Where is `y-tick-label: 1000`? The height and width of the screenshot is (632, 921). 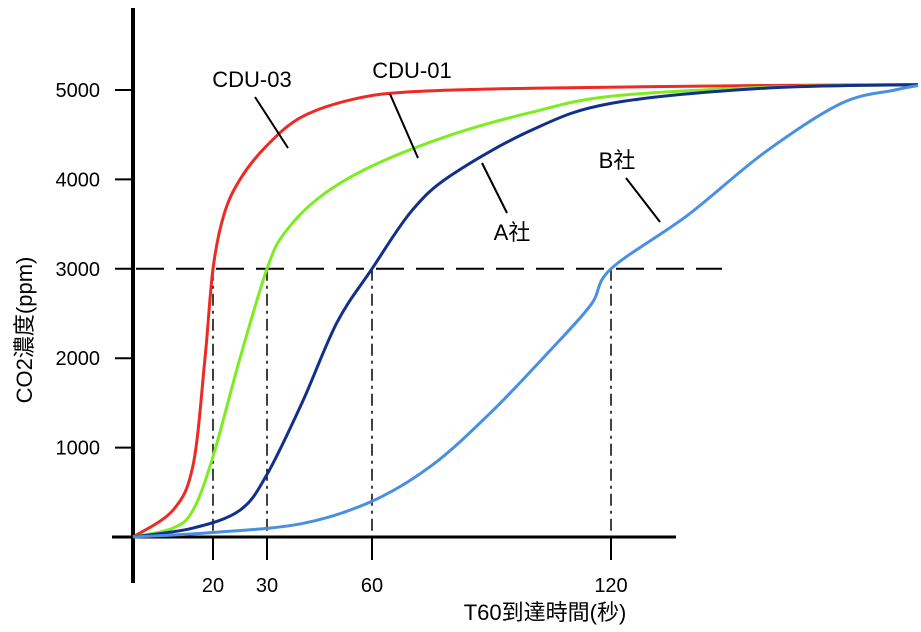 y-tick-label: 1000 is located at coordinates (78, 449).